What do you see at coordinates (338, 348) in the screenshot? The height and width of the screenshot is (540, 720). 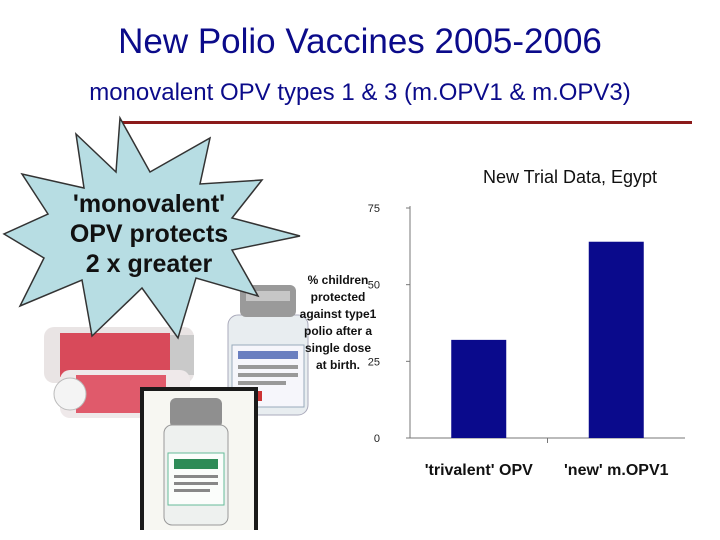 I see `y-axis-label-line: single dose` at bounding box center [338, 348].